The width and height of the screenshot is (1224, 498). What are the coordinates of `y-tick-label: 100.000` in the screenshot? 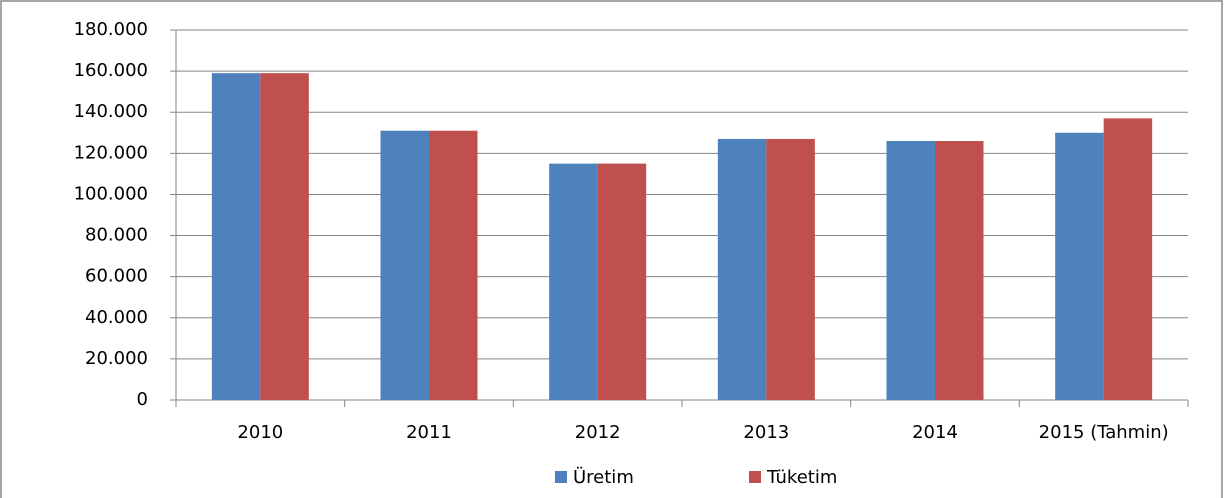 It's located at (111, 193).